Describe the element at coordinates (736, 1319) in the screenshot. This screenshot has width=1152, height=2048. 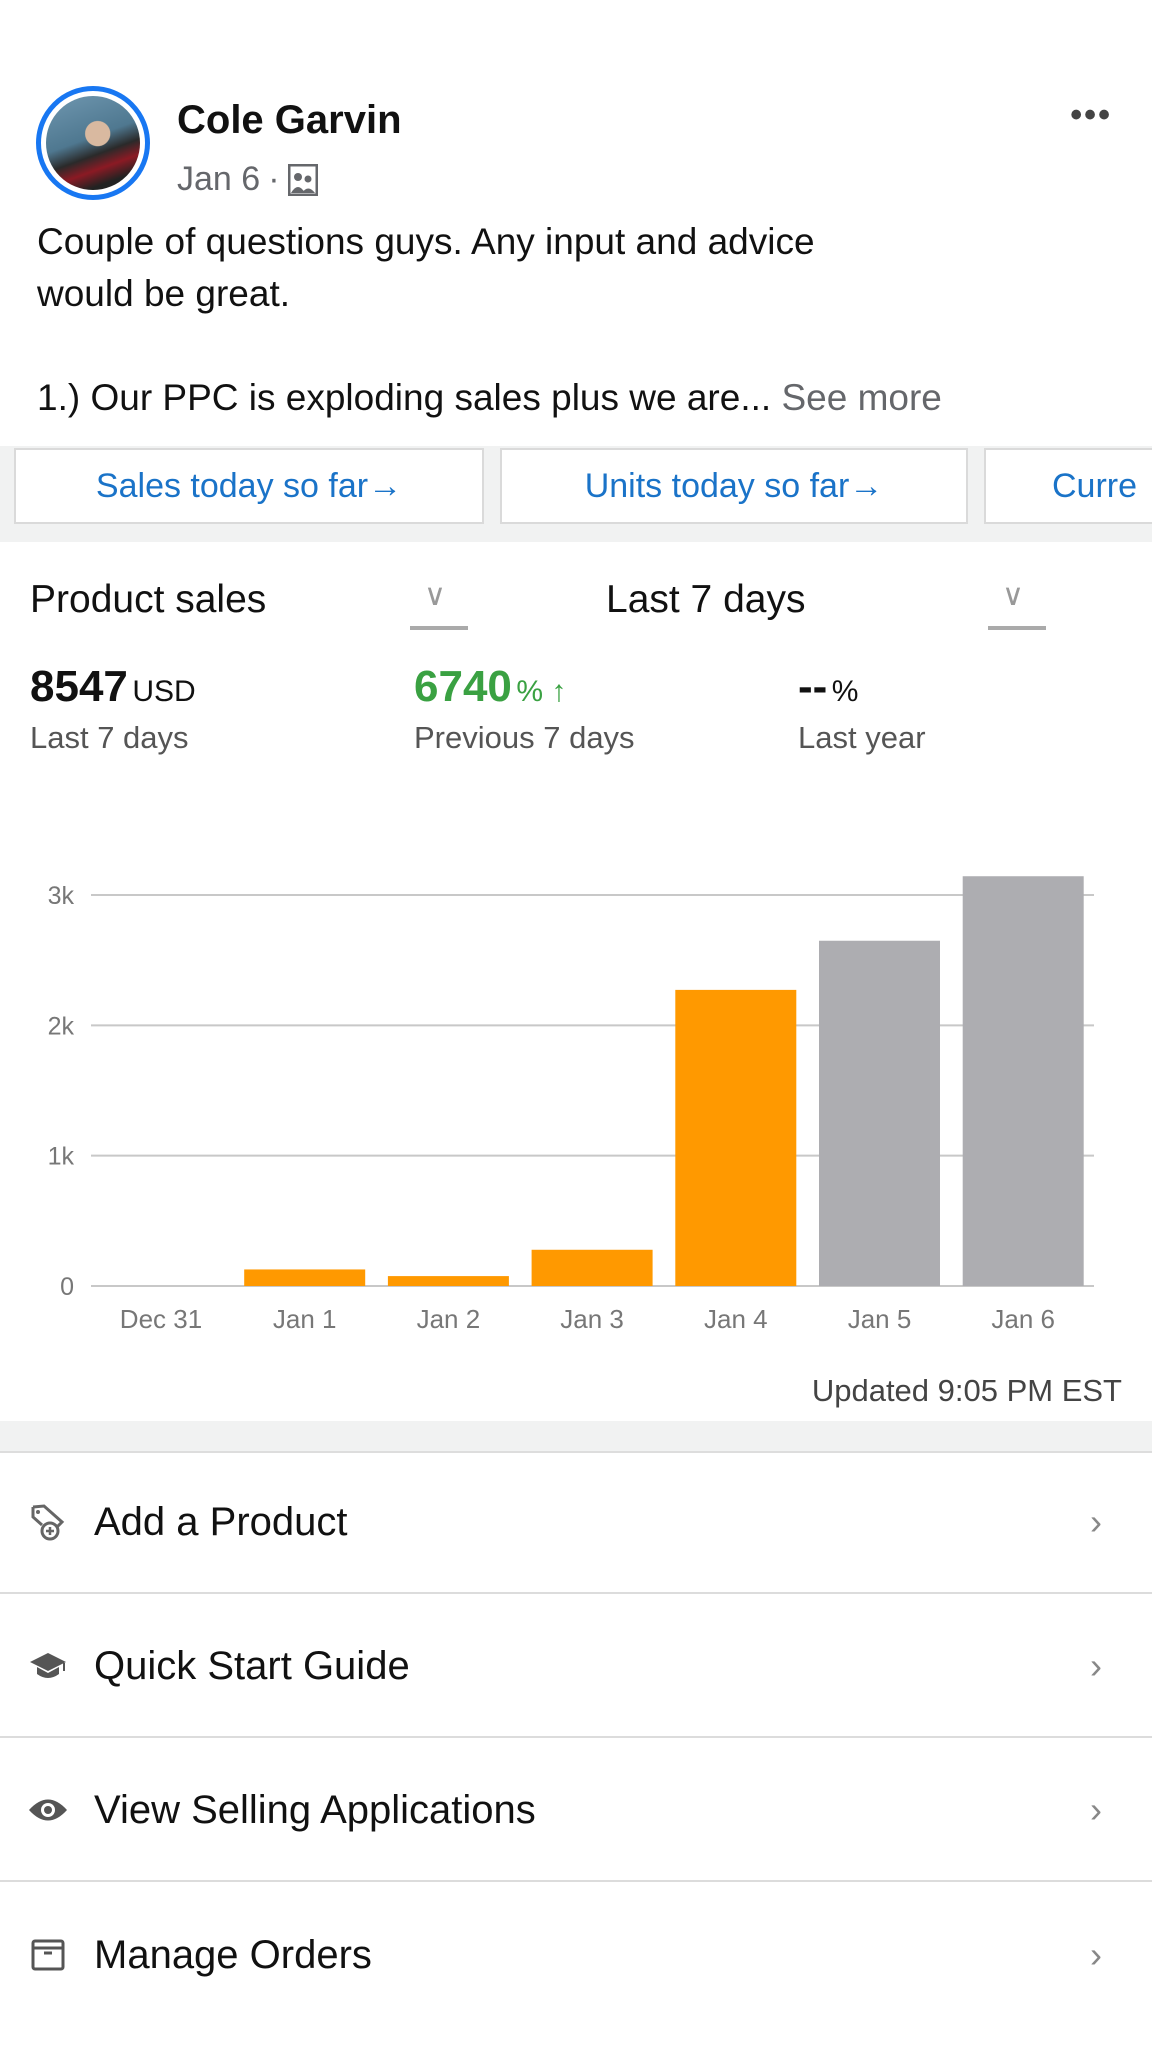
I see `x-tick-label: Jan 4` at that location.